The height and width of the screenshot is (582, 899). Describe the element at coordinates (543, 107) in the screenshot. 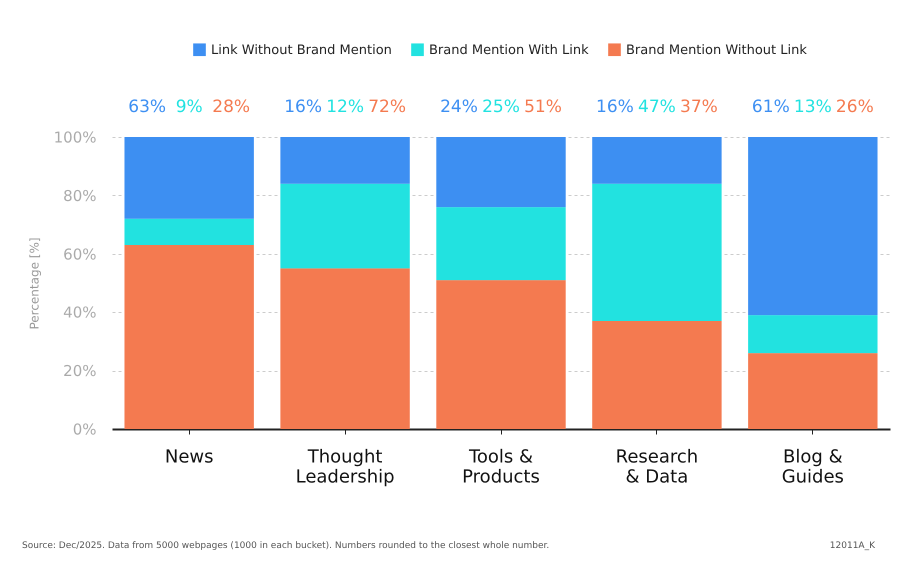

I see `text: 51%` at that location.